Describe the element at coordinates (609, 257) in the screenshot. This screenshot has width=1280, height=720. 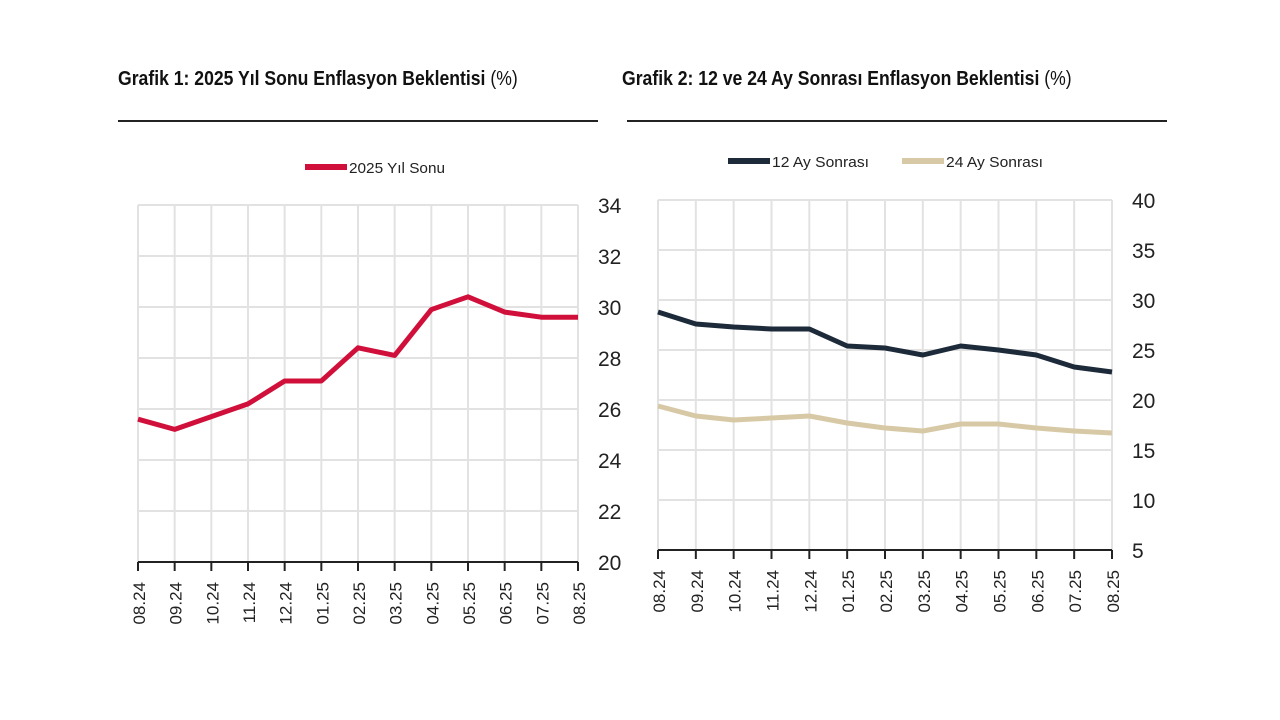
I see `chart1-ytick-label: 32` at that location.